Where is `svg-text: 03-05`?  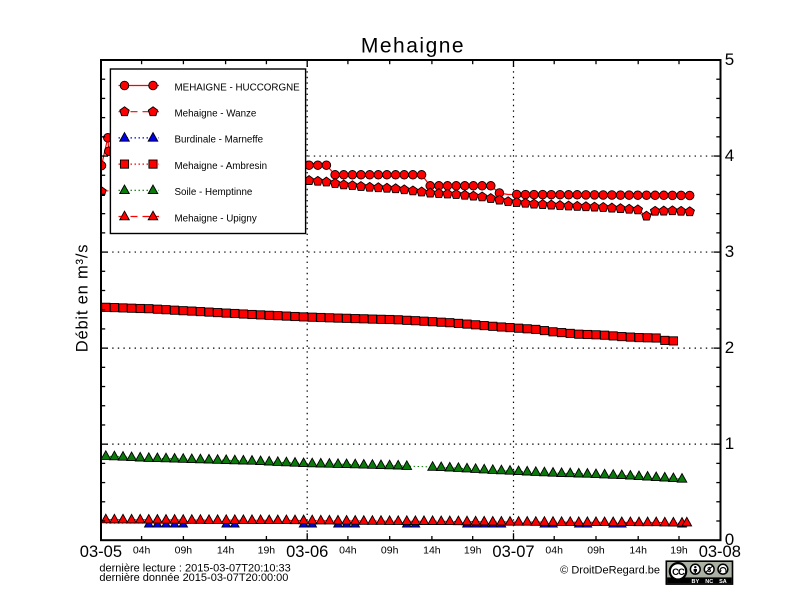
svg-text: 03-05 is located at coordinates (101, 552).